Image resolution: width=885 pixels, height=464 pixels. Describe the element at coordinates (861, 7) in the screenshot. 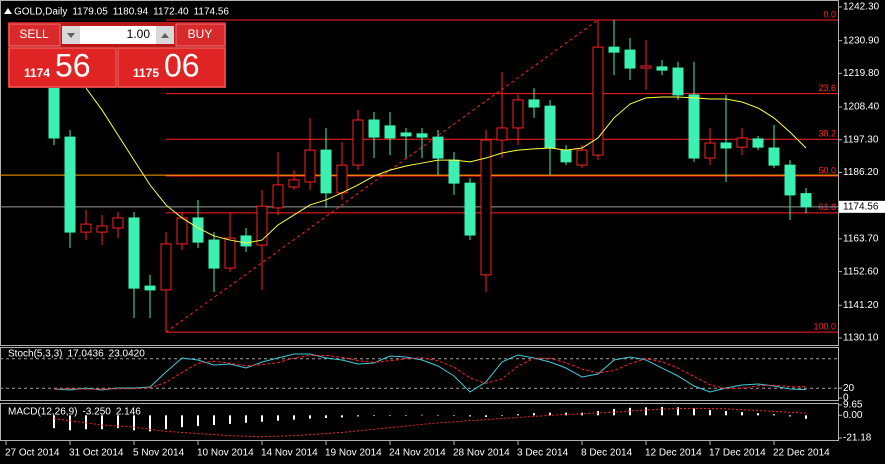

I see `y-tick-label: 1242.30` at that location.